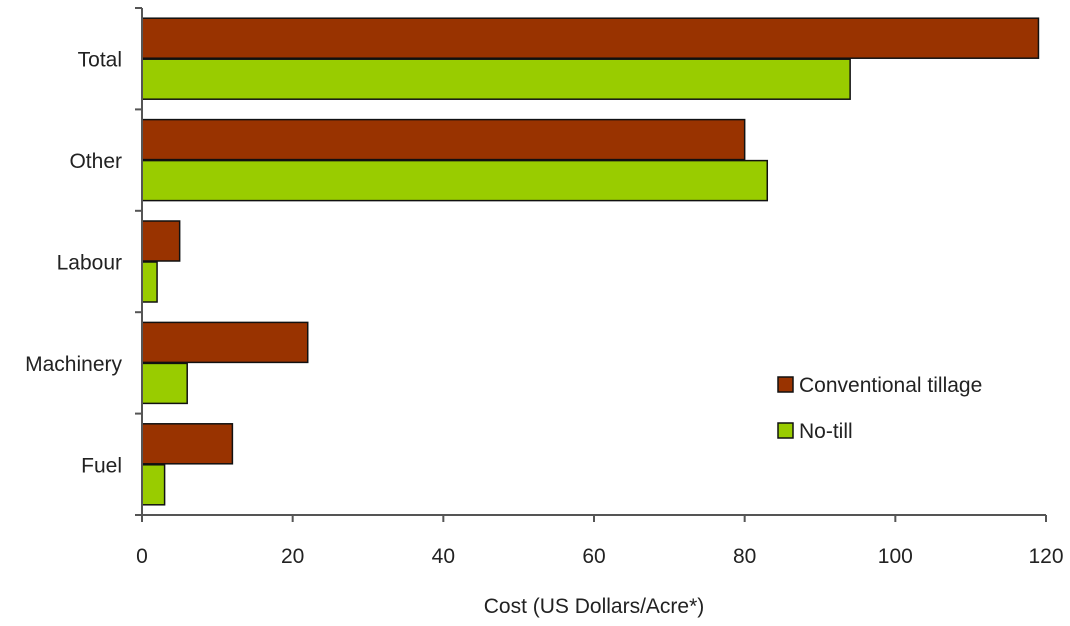 This screenshot has height=626, width=1070. What do you see at coordinates (101, 465) in the screenshot?
I see `y-tick-label-fuel: Fuel` at bounding box center [101, 465].